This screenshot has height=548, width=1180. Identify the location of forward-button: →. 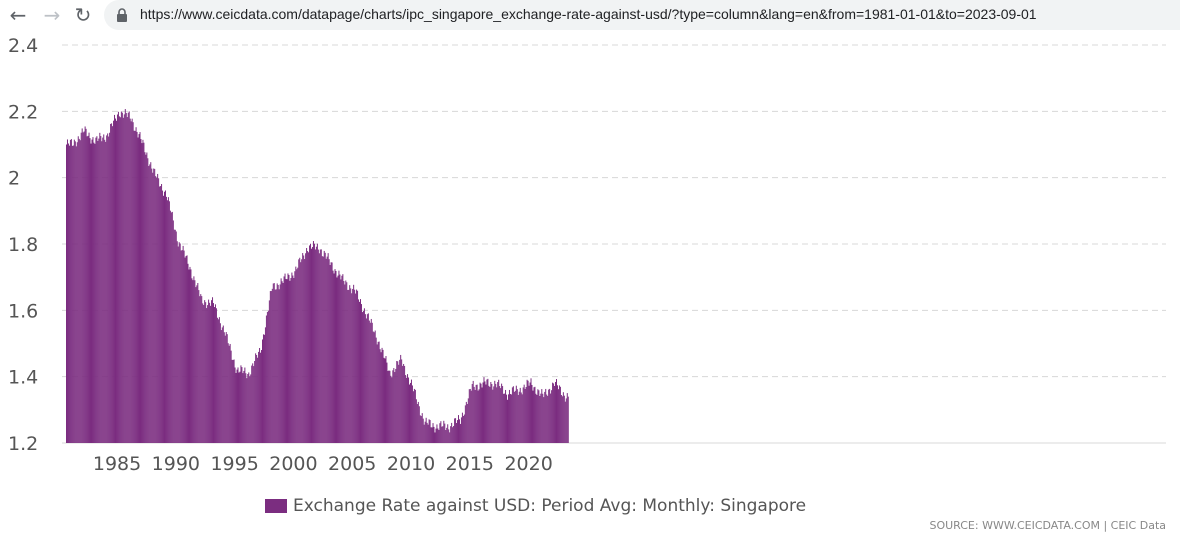
(52, 15).